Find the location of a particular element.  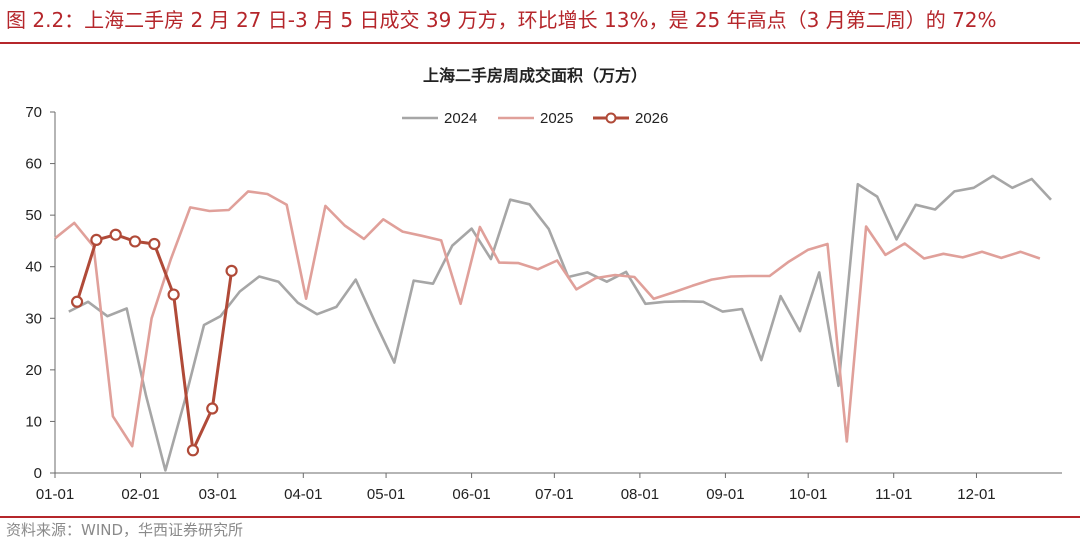

source-note: 资料来源：WIND，华西证券研究所 is located at coordinates (125, 530).